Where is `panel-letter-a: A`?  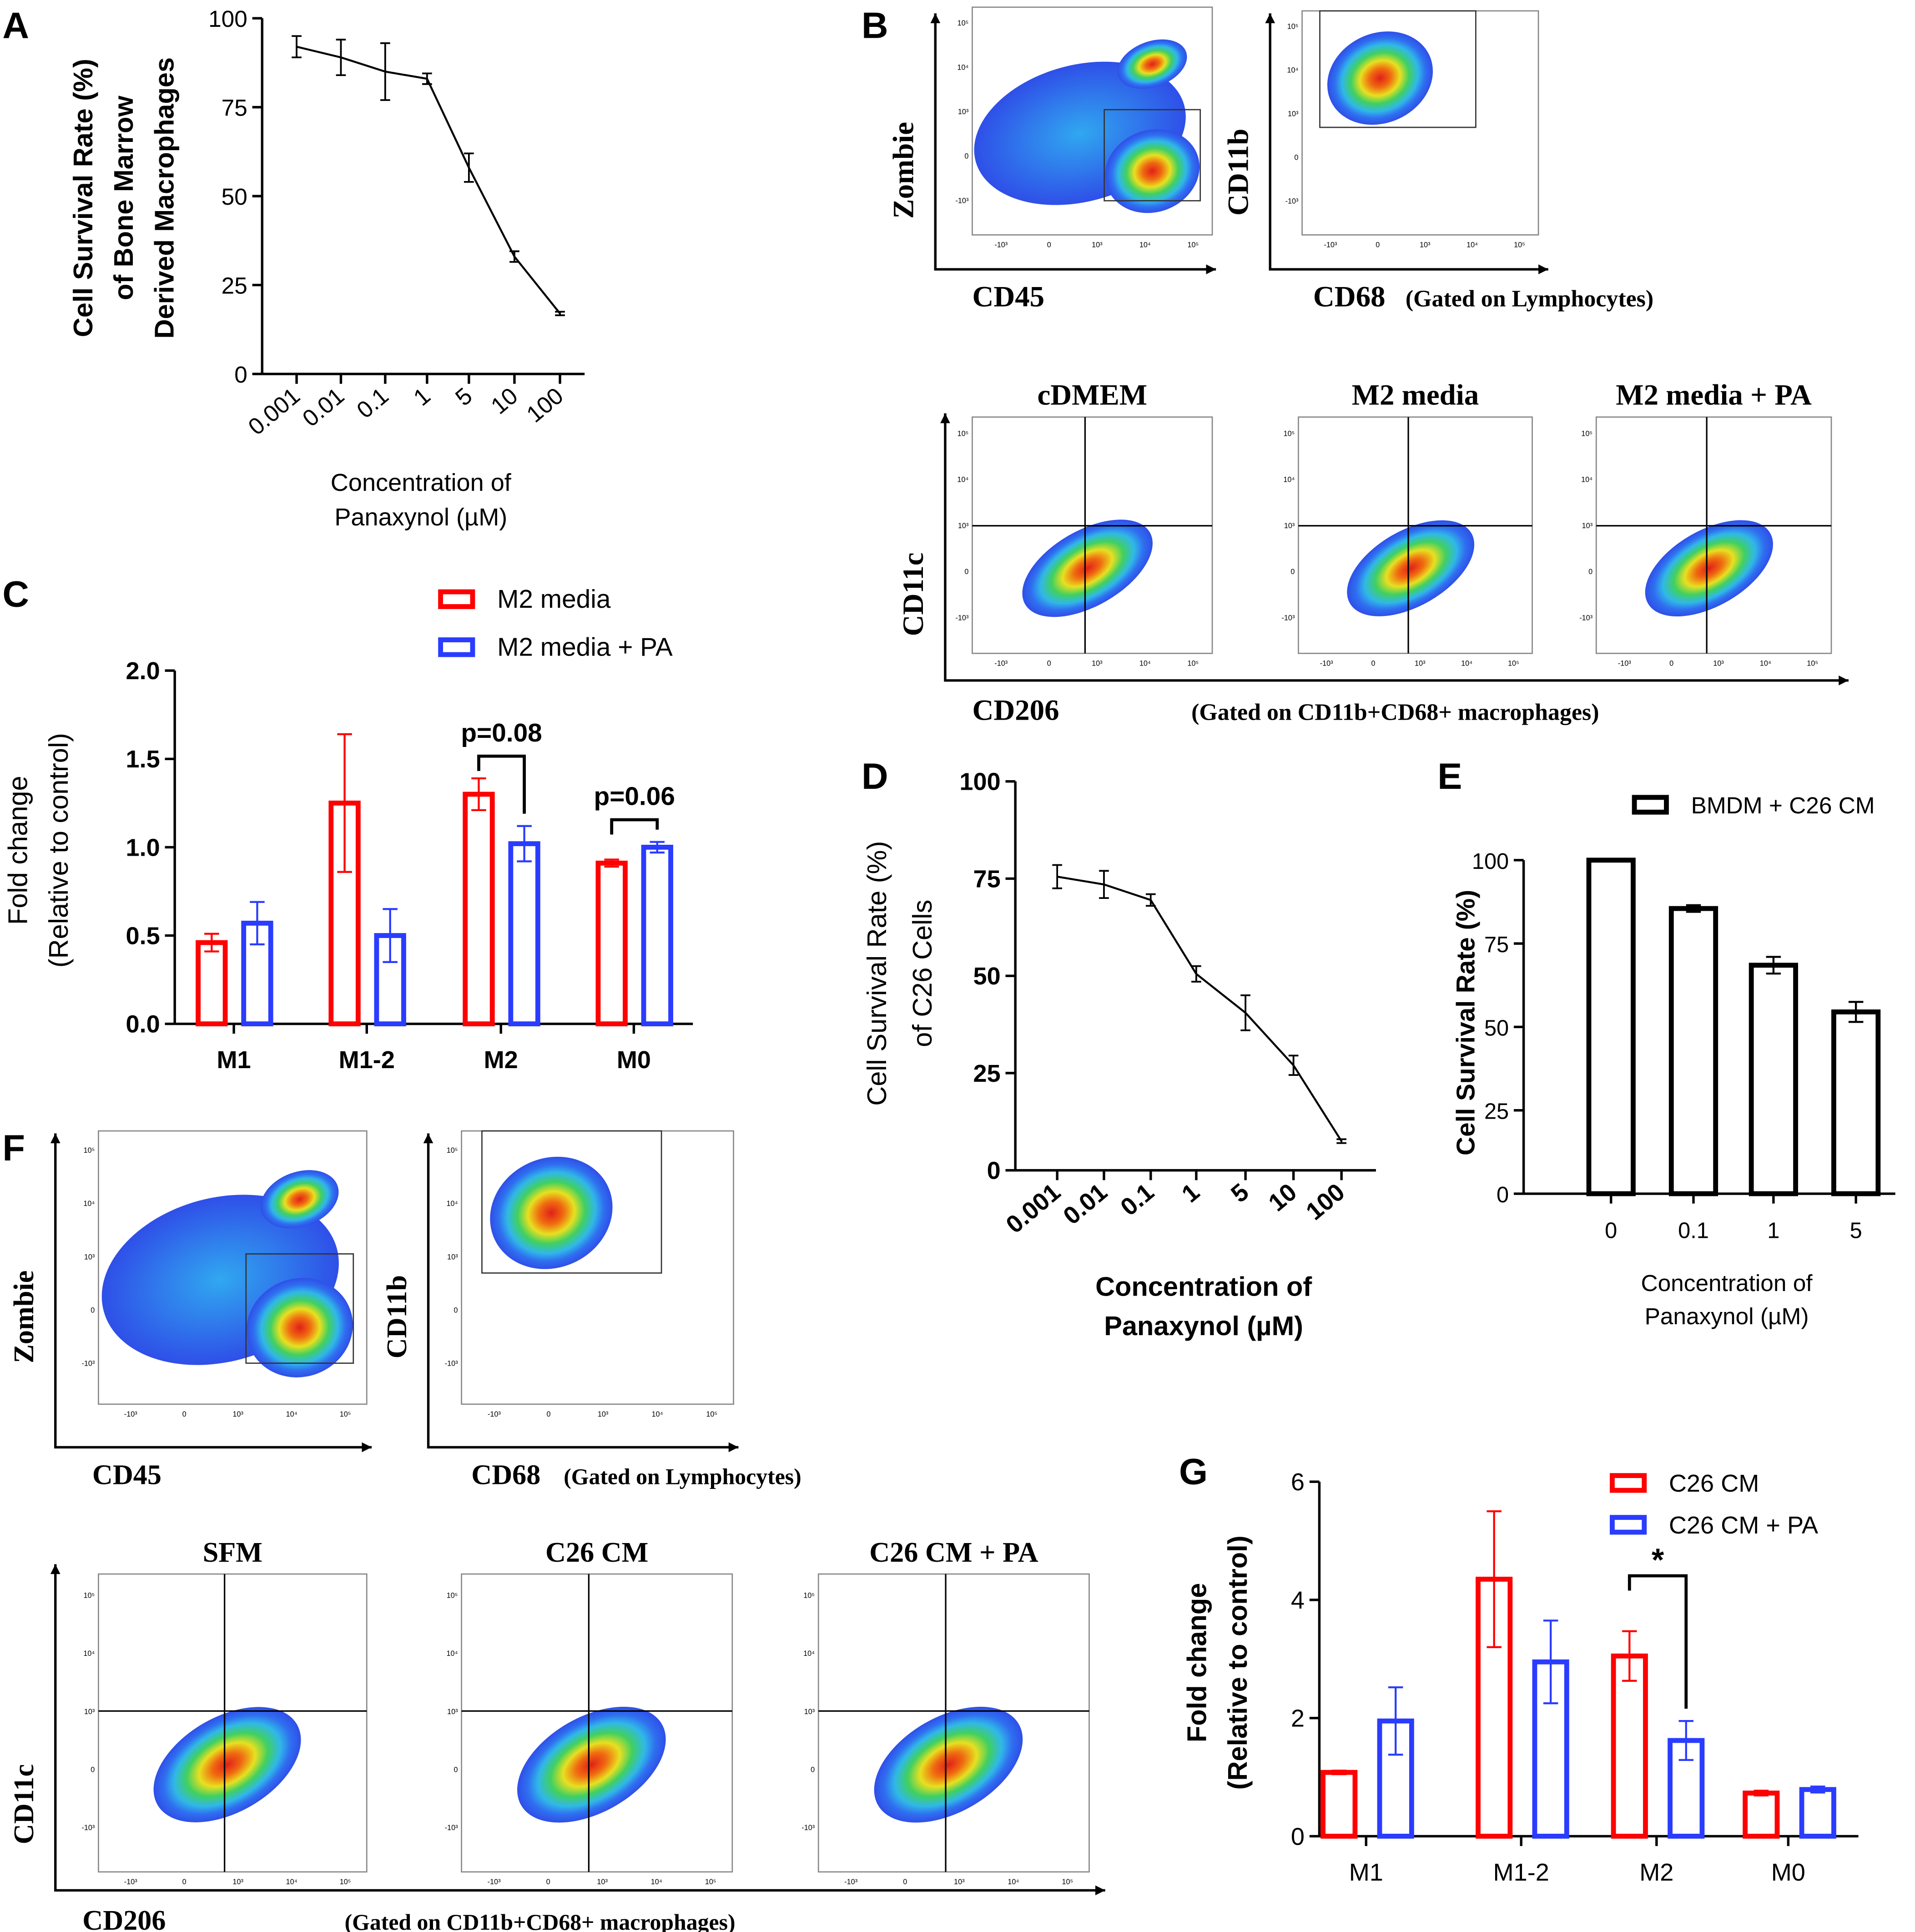
panel-letter-a: A is located at coordinates (16, 25).